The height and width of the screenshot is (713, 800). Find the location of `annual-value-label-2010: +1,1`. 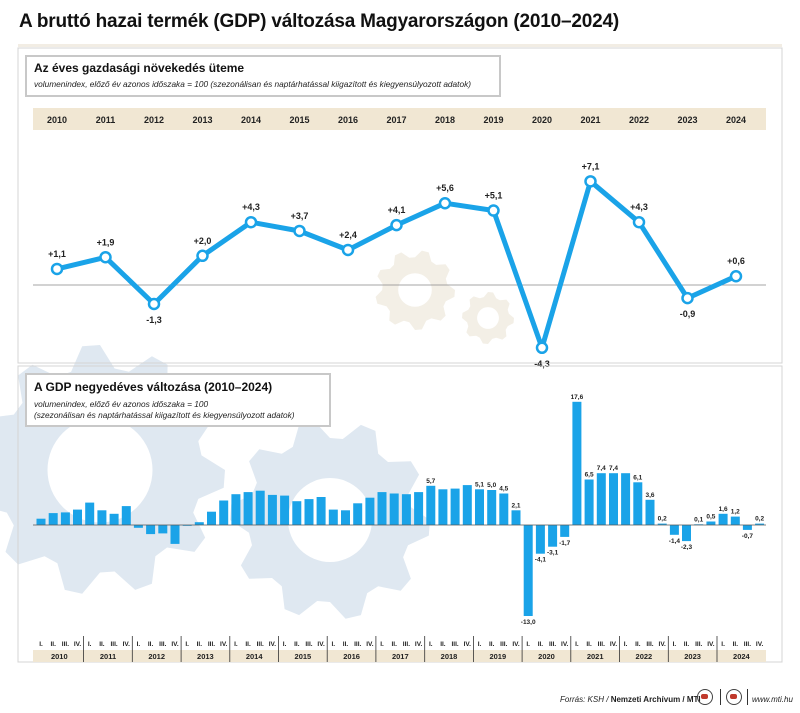

annual-value-label-2010: +1,1 is located at coordinates (57, 254).